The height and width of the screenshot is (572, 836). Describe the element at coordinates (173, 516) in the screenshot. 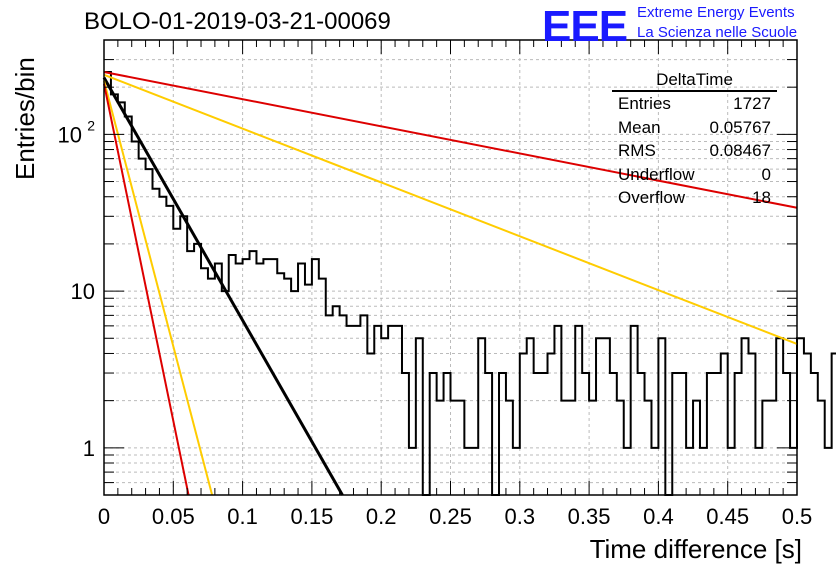

I see `x-tick-label: 0.05` at that location.